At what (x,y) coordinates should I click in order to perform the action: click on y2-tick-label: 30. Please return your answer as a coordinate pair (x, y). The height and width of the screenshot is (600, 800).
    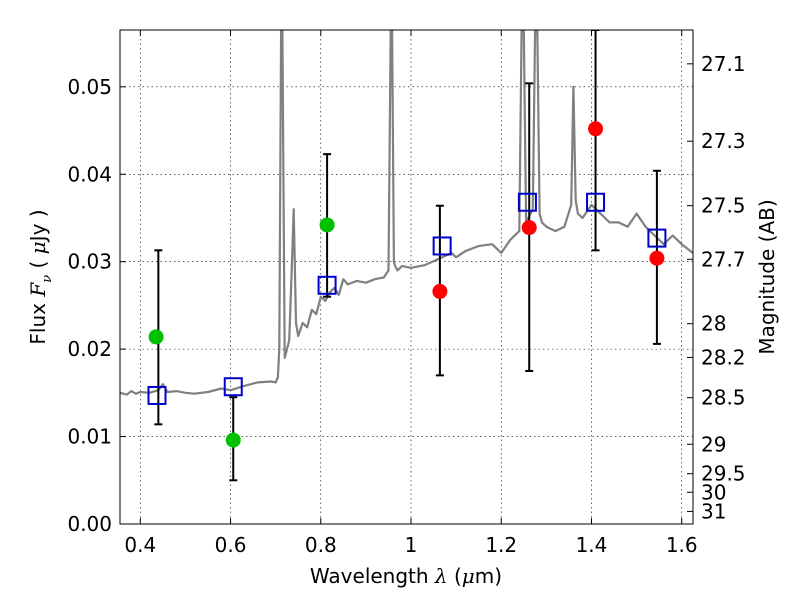
    Looking at the image, I should click on (713, 492).